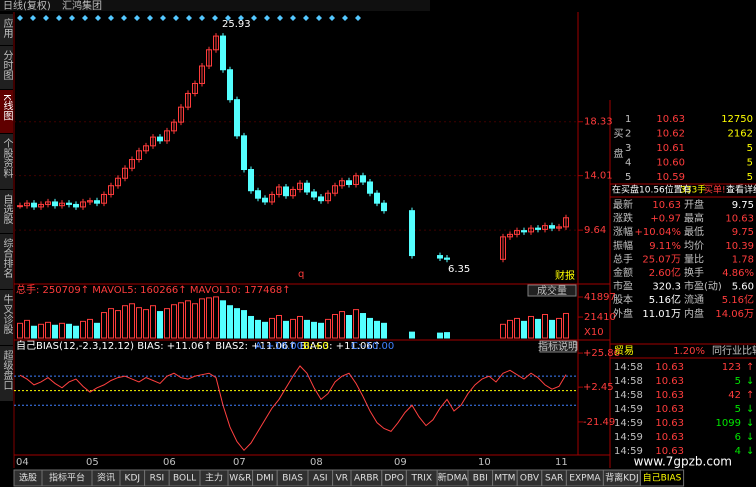 The width and height of the screenshot is (756, 487). Describe the element at coordinates (7, 369) in the screenshot. I see `sidebar-label: 超级盘口` at that location.